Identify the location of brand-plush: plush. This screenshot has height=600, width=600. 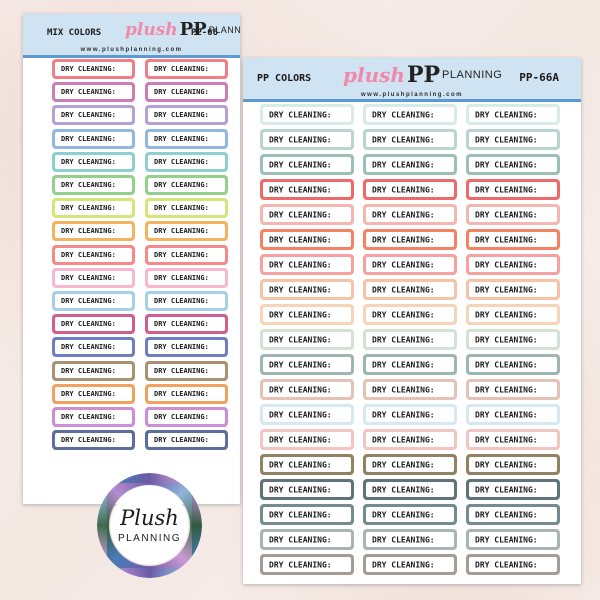
(374, 75).